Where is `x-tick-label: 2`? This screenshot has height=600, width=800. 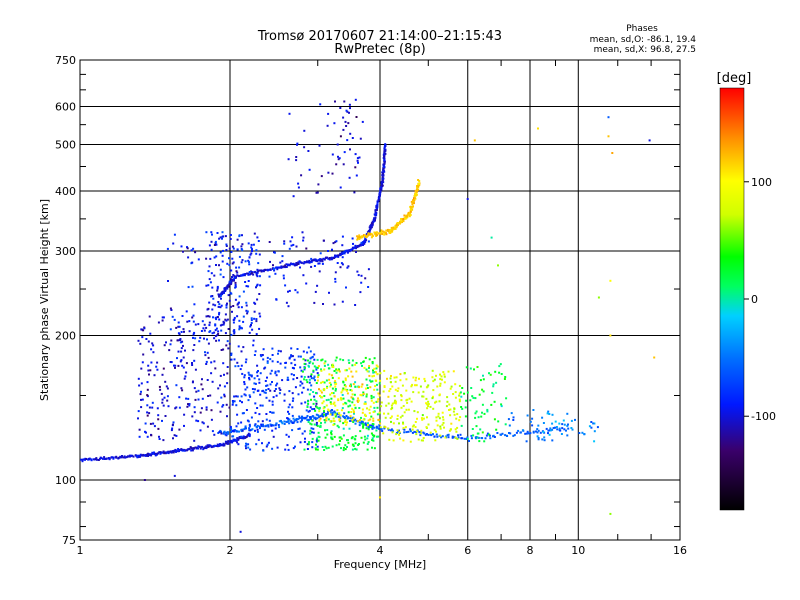
x-tick-label: 2 is located at coordinates (230, 550).